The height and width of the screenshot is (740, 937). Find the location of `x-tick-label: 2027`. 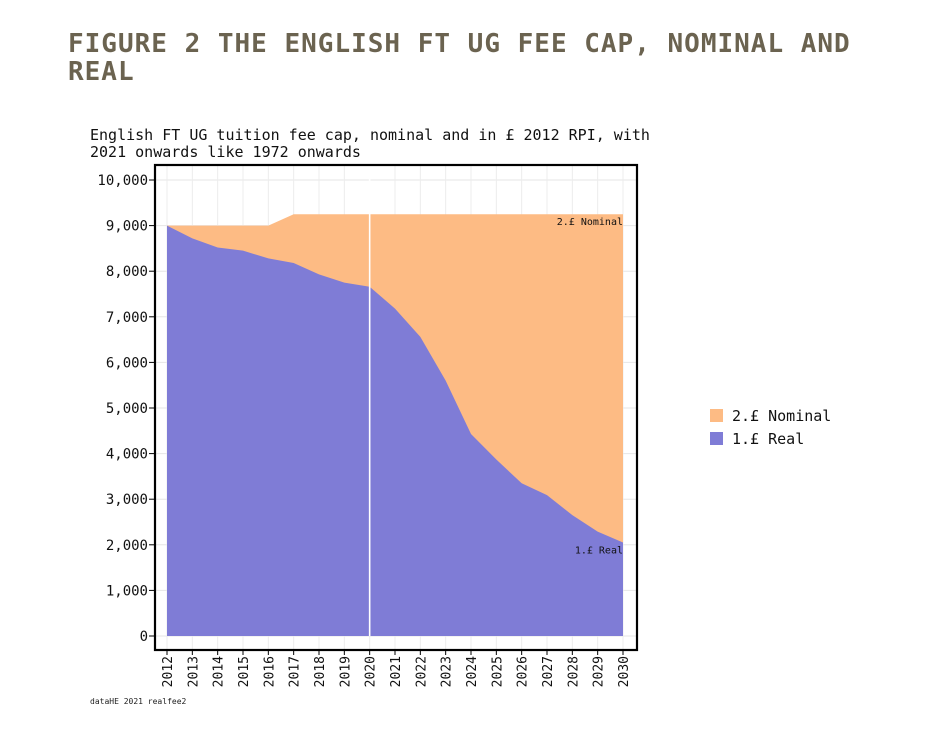

x-tick-label: 2027 is located at coordinates (548, 671).